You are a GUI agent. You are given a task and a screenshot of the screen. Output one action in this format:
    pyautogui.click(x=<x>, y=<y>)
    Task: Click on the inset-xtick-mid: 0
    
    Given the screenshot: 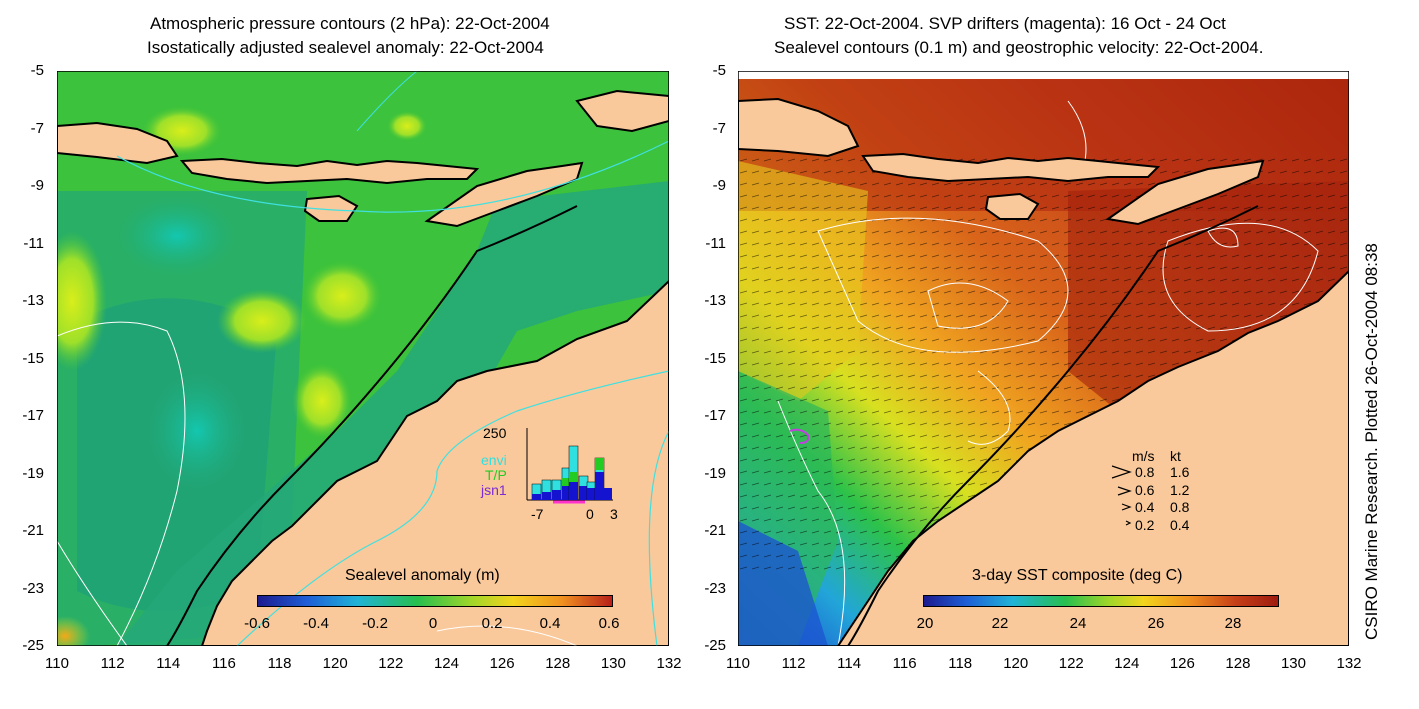 What is the action you would take?
    pyautogui.click(x=590, y=514)
    